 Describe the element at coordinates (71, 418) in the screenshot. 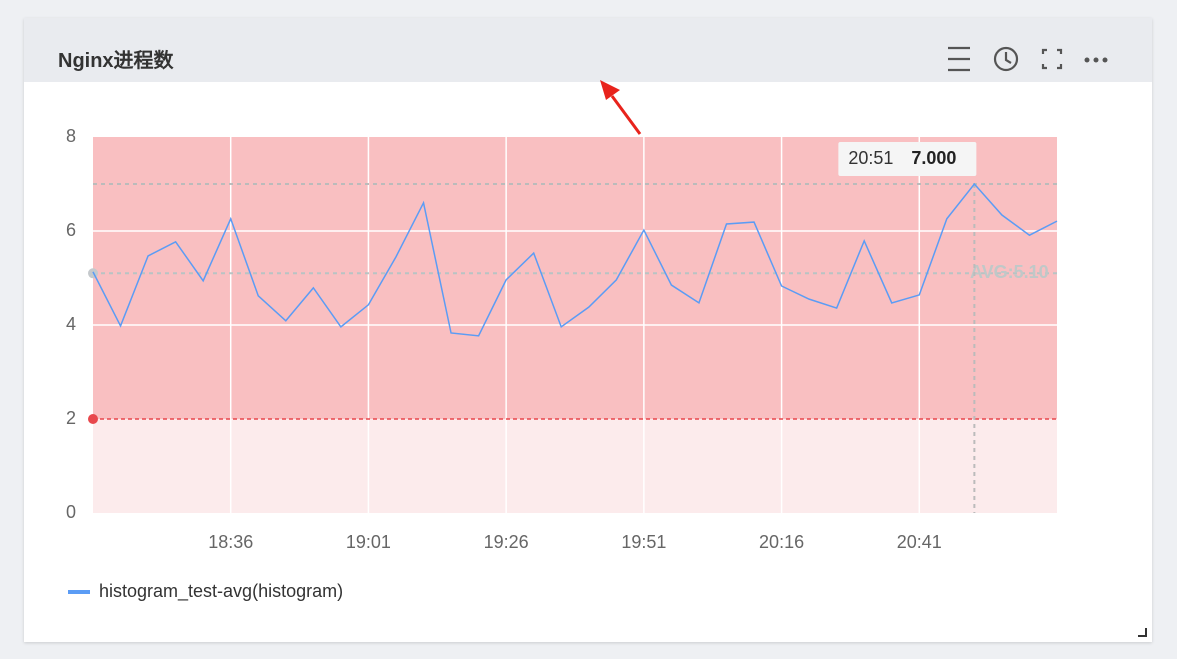

I see `y-tick-label: 2` at that location.